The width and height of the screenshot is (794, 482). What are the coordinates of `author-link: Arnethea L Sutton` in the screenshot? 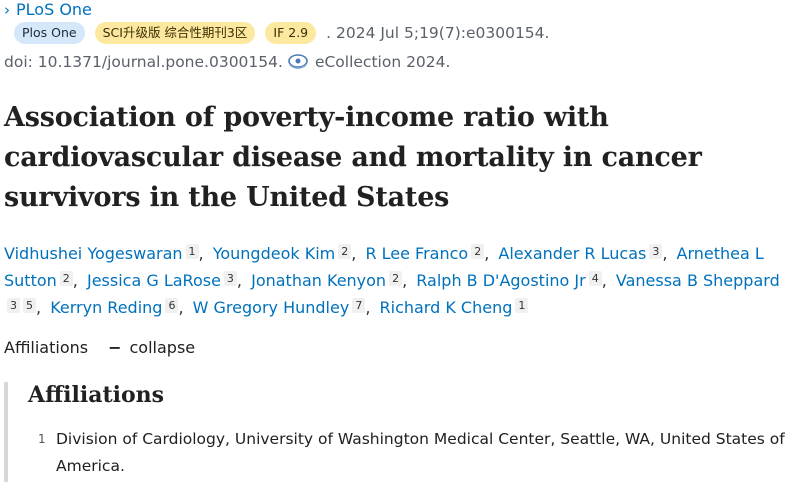 It's located at (384, 267).